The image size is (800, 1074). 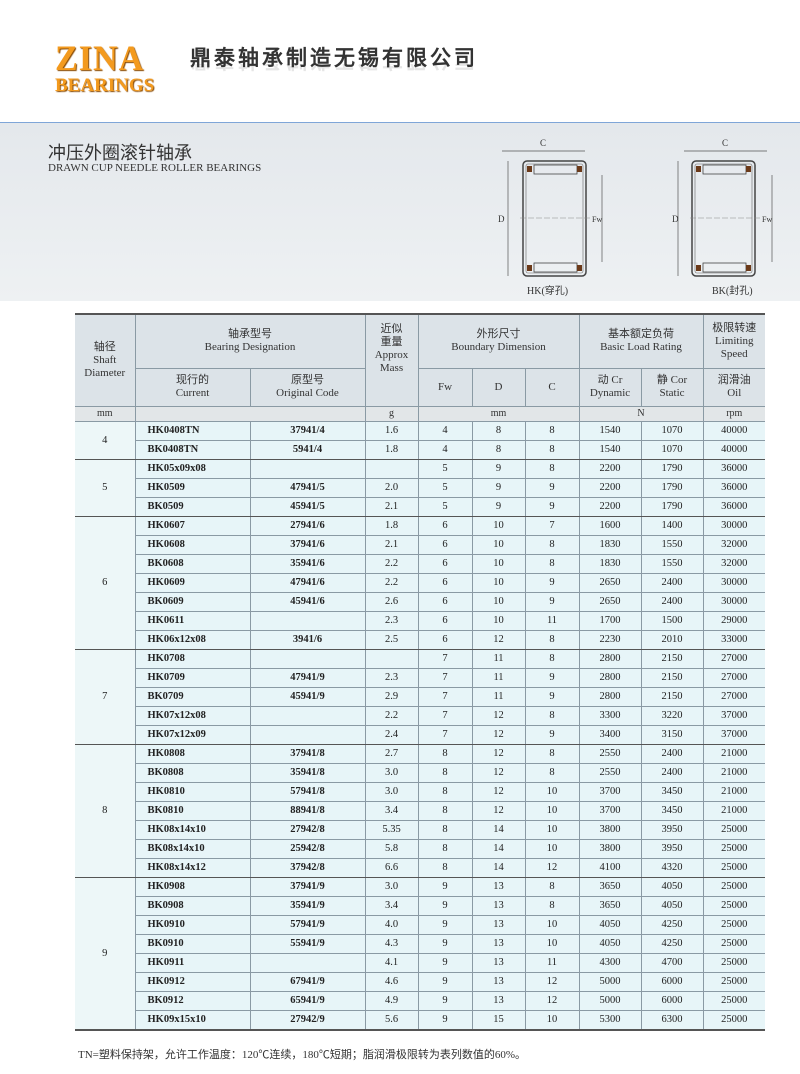 I want to click on cell-dynamic-load: 2230, so click(x=610, y=640).